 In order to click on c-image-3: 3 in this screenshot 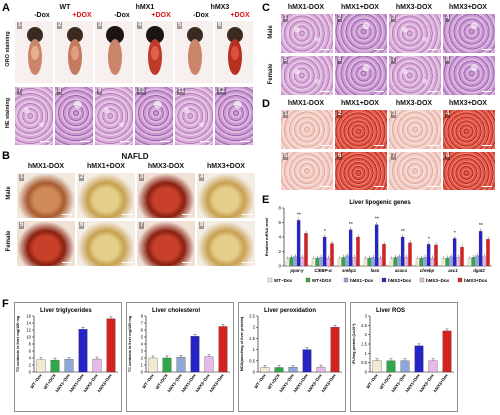, I will do `click(415, 33)`.